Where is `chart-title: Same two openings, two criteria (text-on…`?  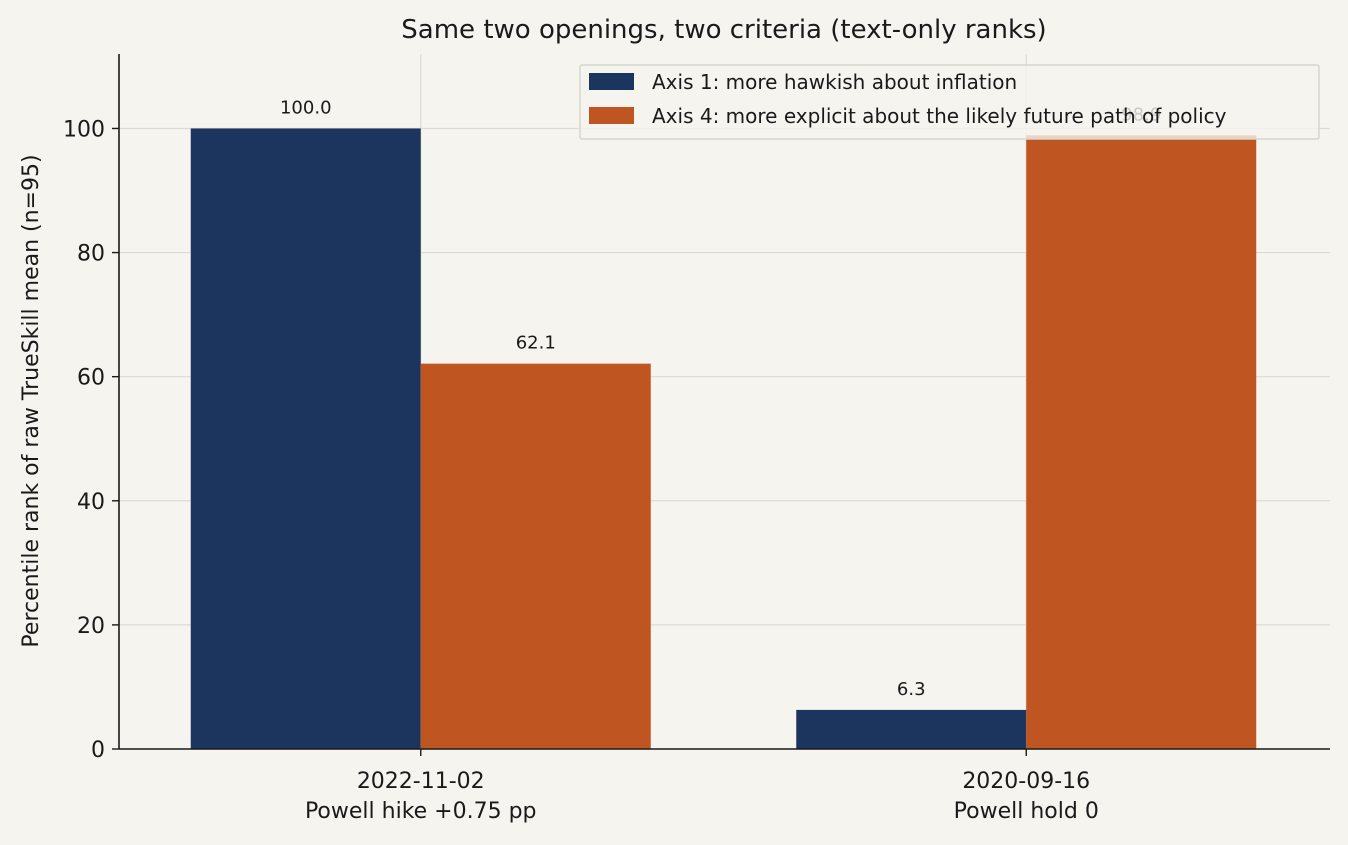
chart-title: Same two openings, two criteria (text-on… is located at coordinates (723, 30).